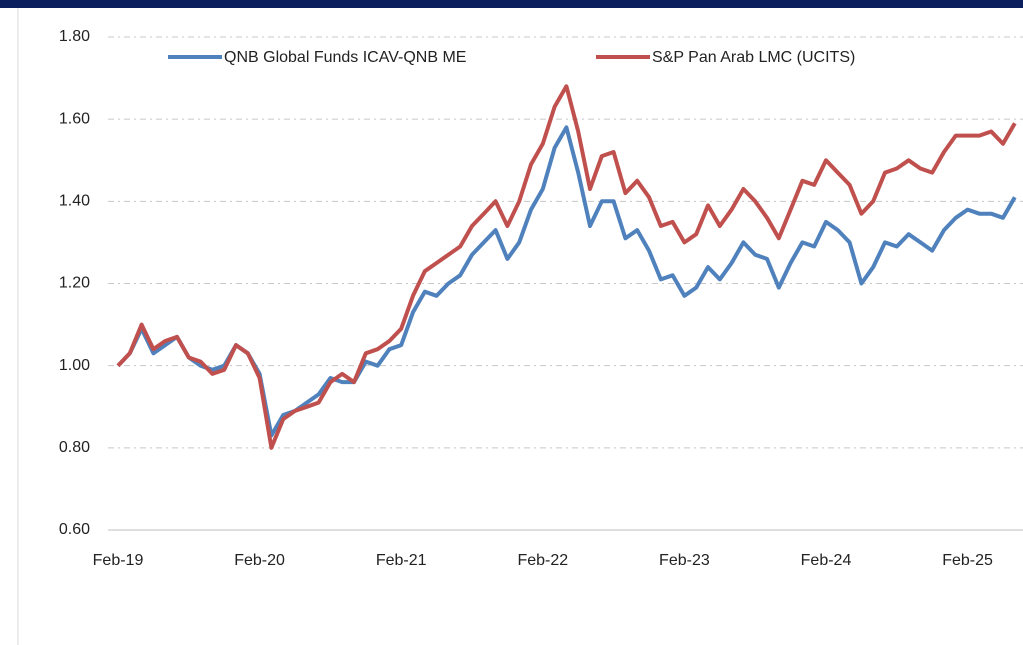 The width and height of the screenshot is (1023, 645). What do you see at coordinates (826, 560) in the screenshot?
I see `x-tick-label: Feb-24` at bounding box center [826, 560].